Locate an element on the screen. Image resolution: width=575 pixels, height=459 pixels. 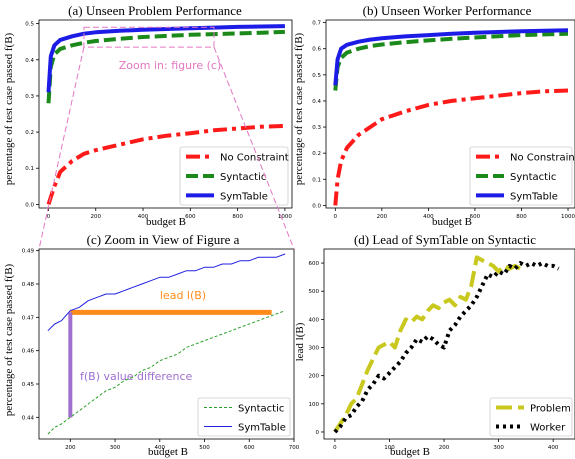
panel-c-ytick-label: 0.46 is located at coordinates (28, 352).